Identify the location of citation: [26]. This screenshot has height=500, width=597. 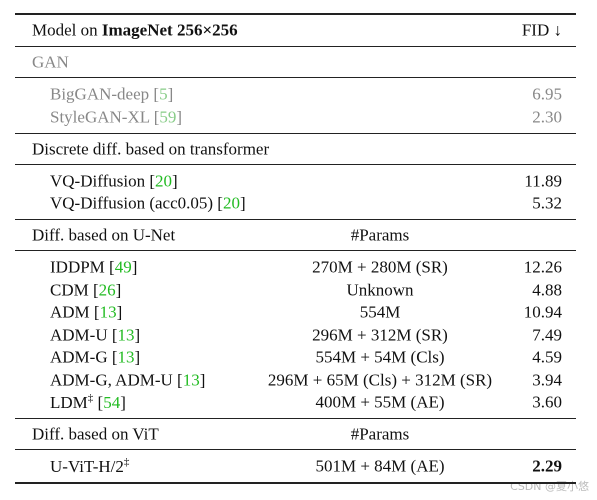
(107, 289).